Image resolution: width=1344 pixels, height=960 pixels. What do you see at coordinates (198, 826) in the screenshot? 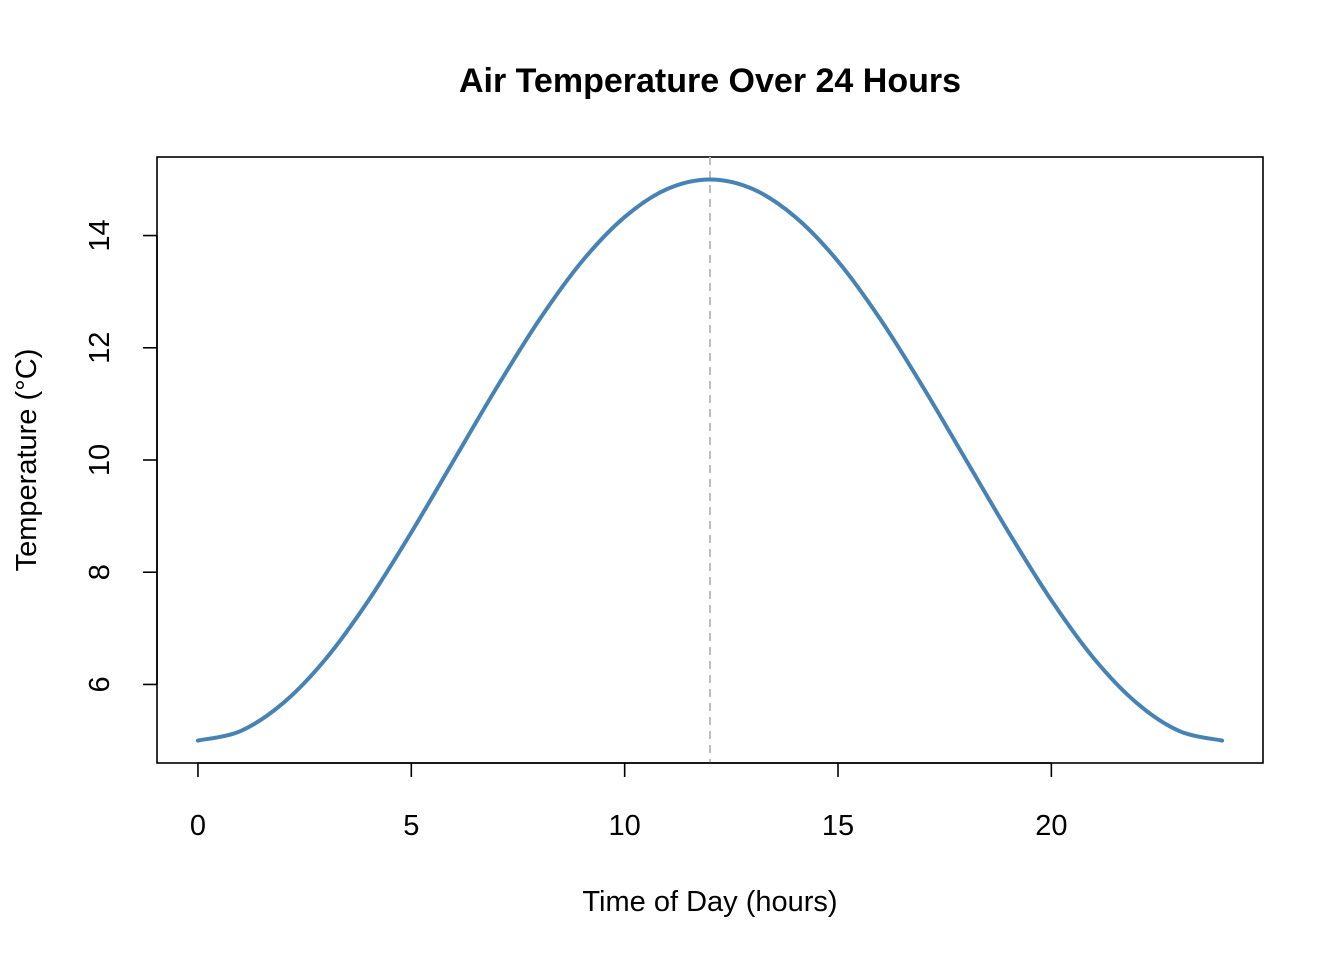
I see `x-tick-label: 0` at bounding box center [198, 826].